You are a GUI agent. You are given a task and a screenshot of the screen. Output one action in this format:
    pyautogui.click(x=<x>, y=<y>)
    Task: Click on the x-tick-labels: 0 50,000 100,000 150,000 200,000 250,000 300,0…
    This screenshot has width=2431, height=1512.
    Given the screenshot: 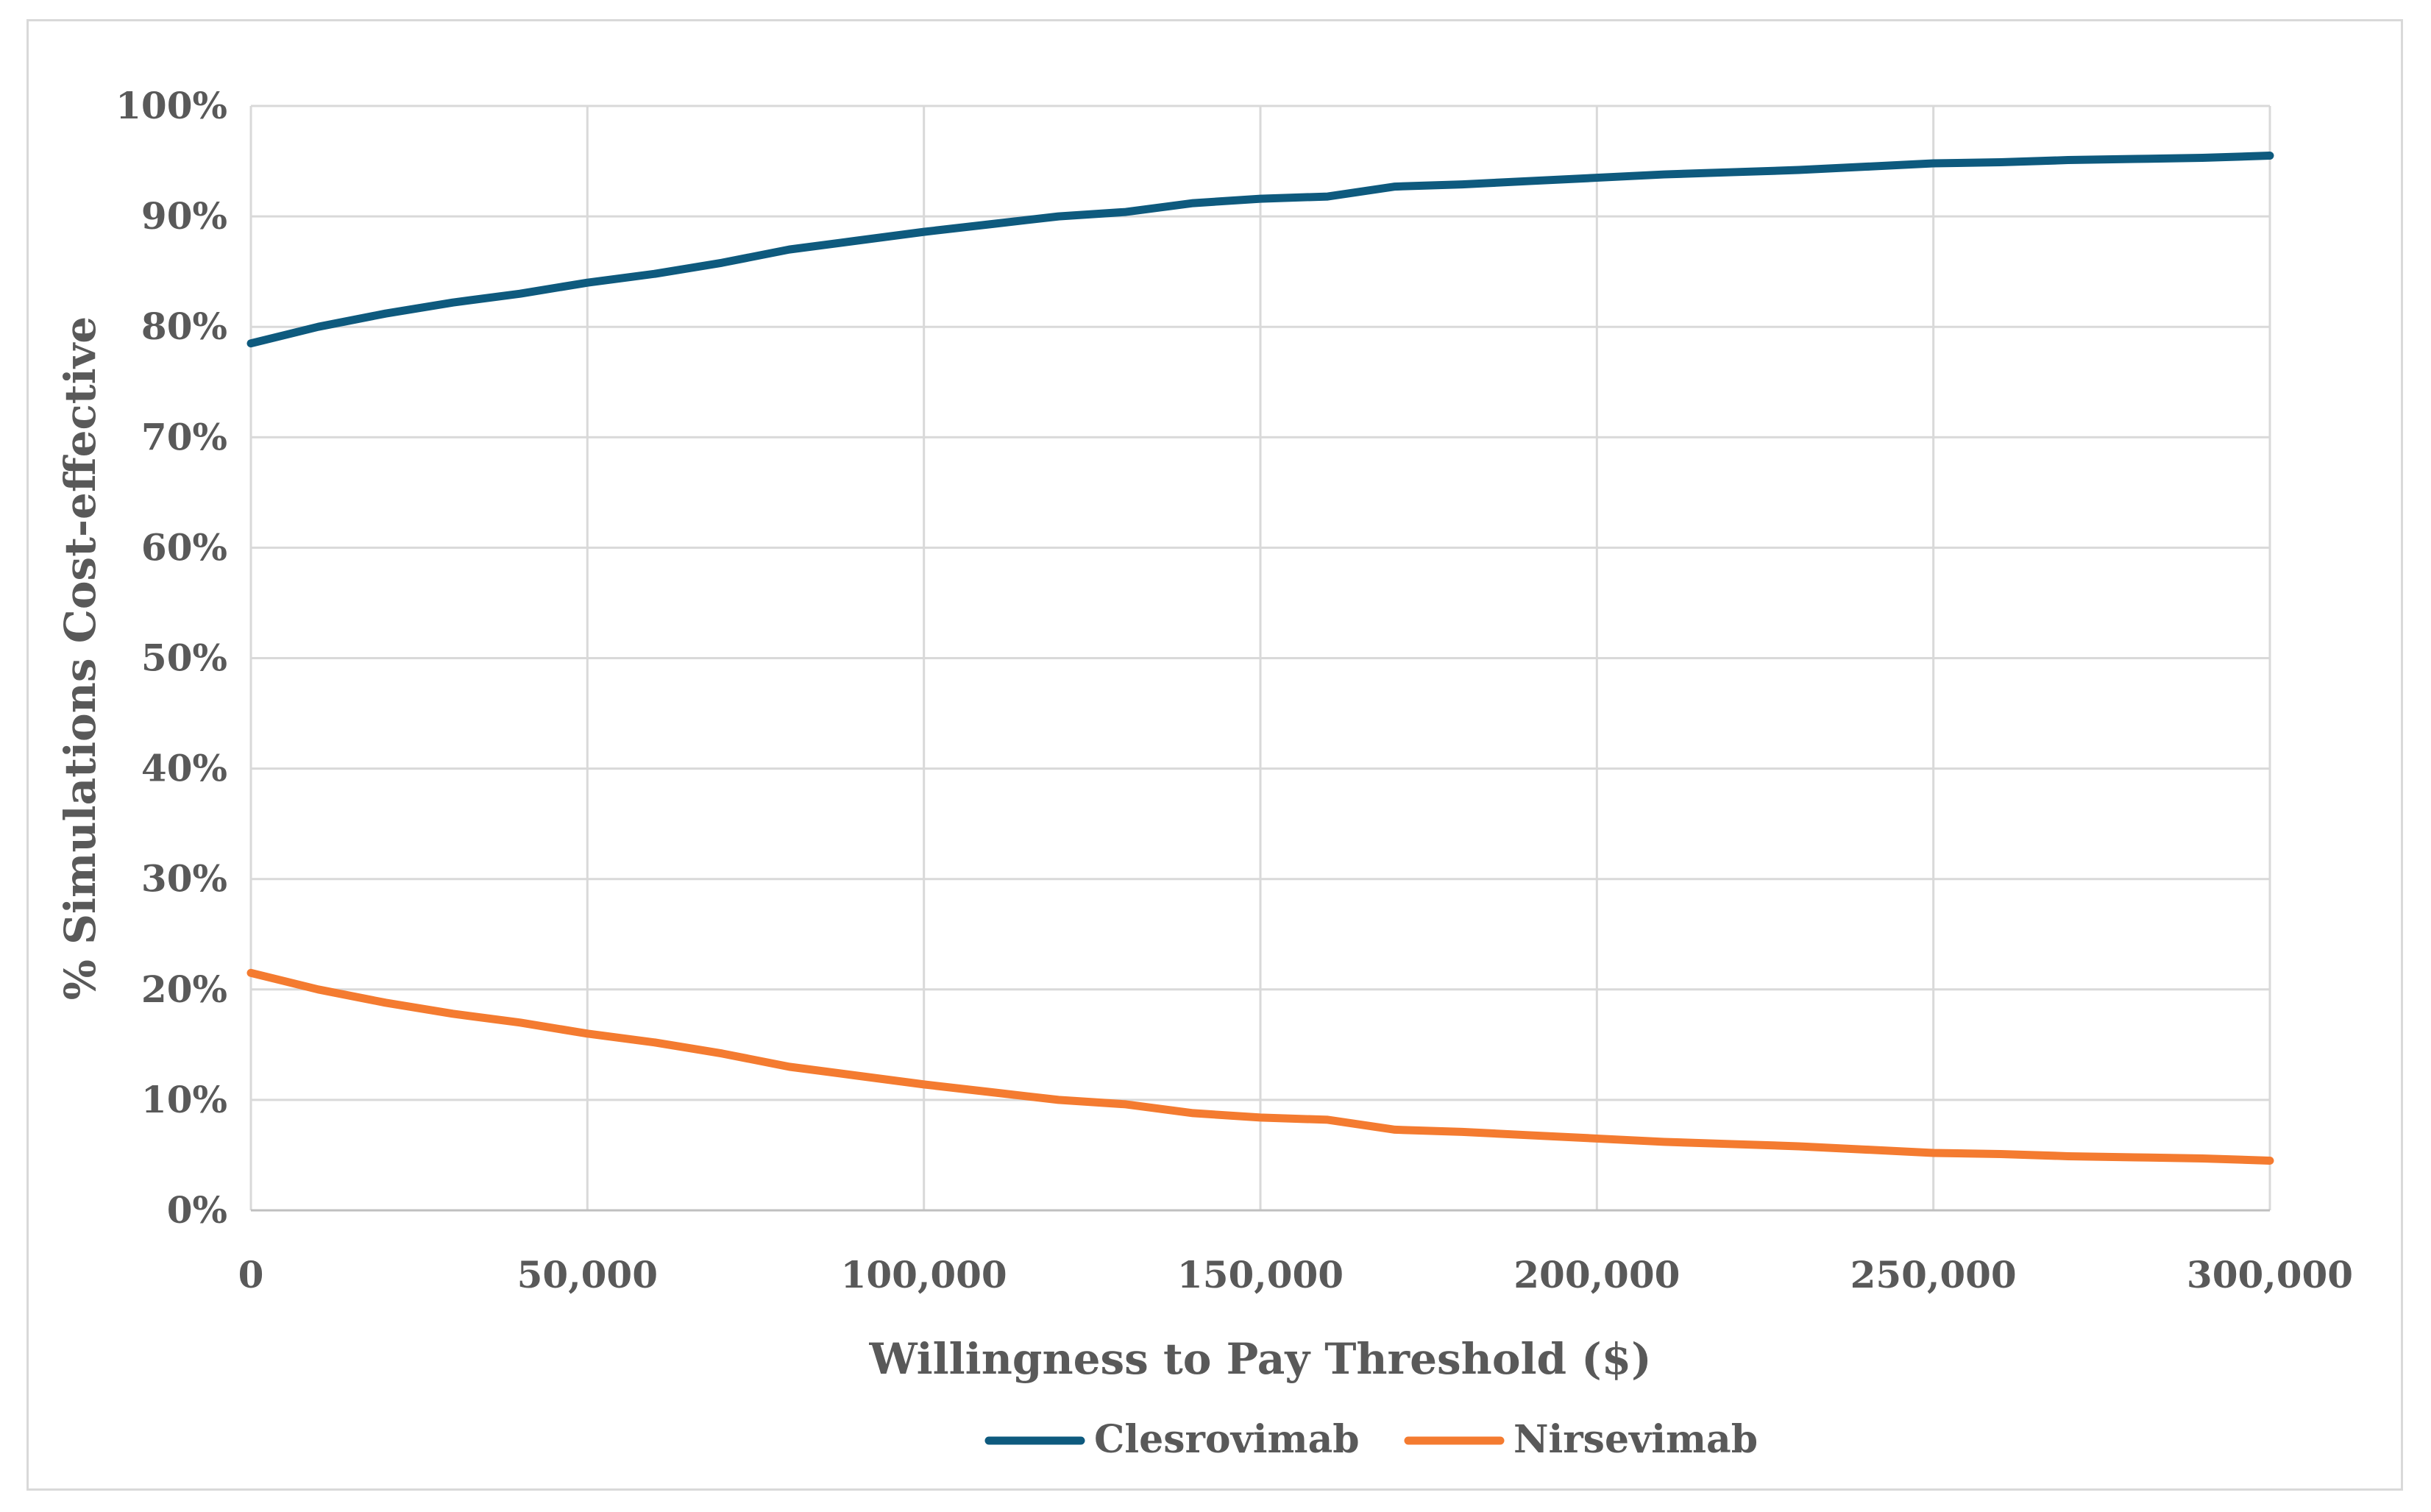 What is the action you would take?
    pyautogui.click(x=1295, y=1274)
    